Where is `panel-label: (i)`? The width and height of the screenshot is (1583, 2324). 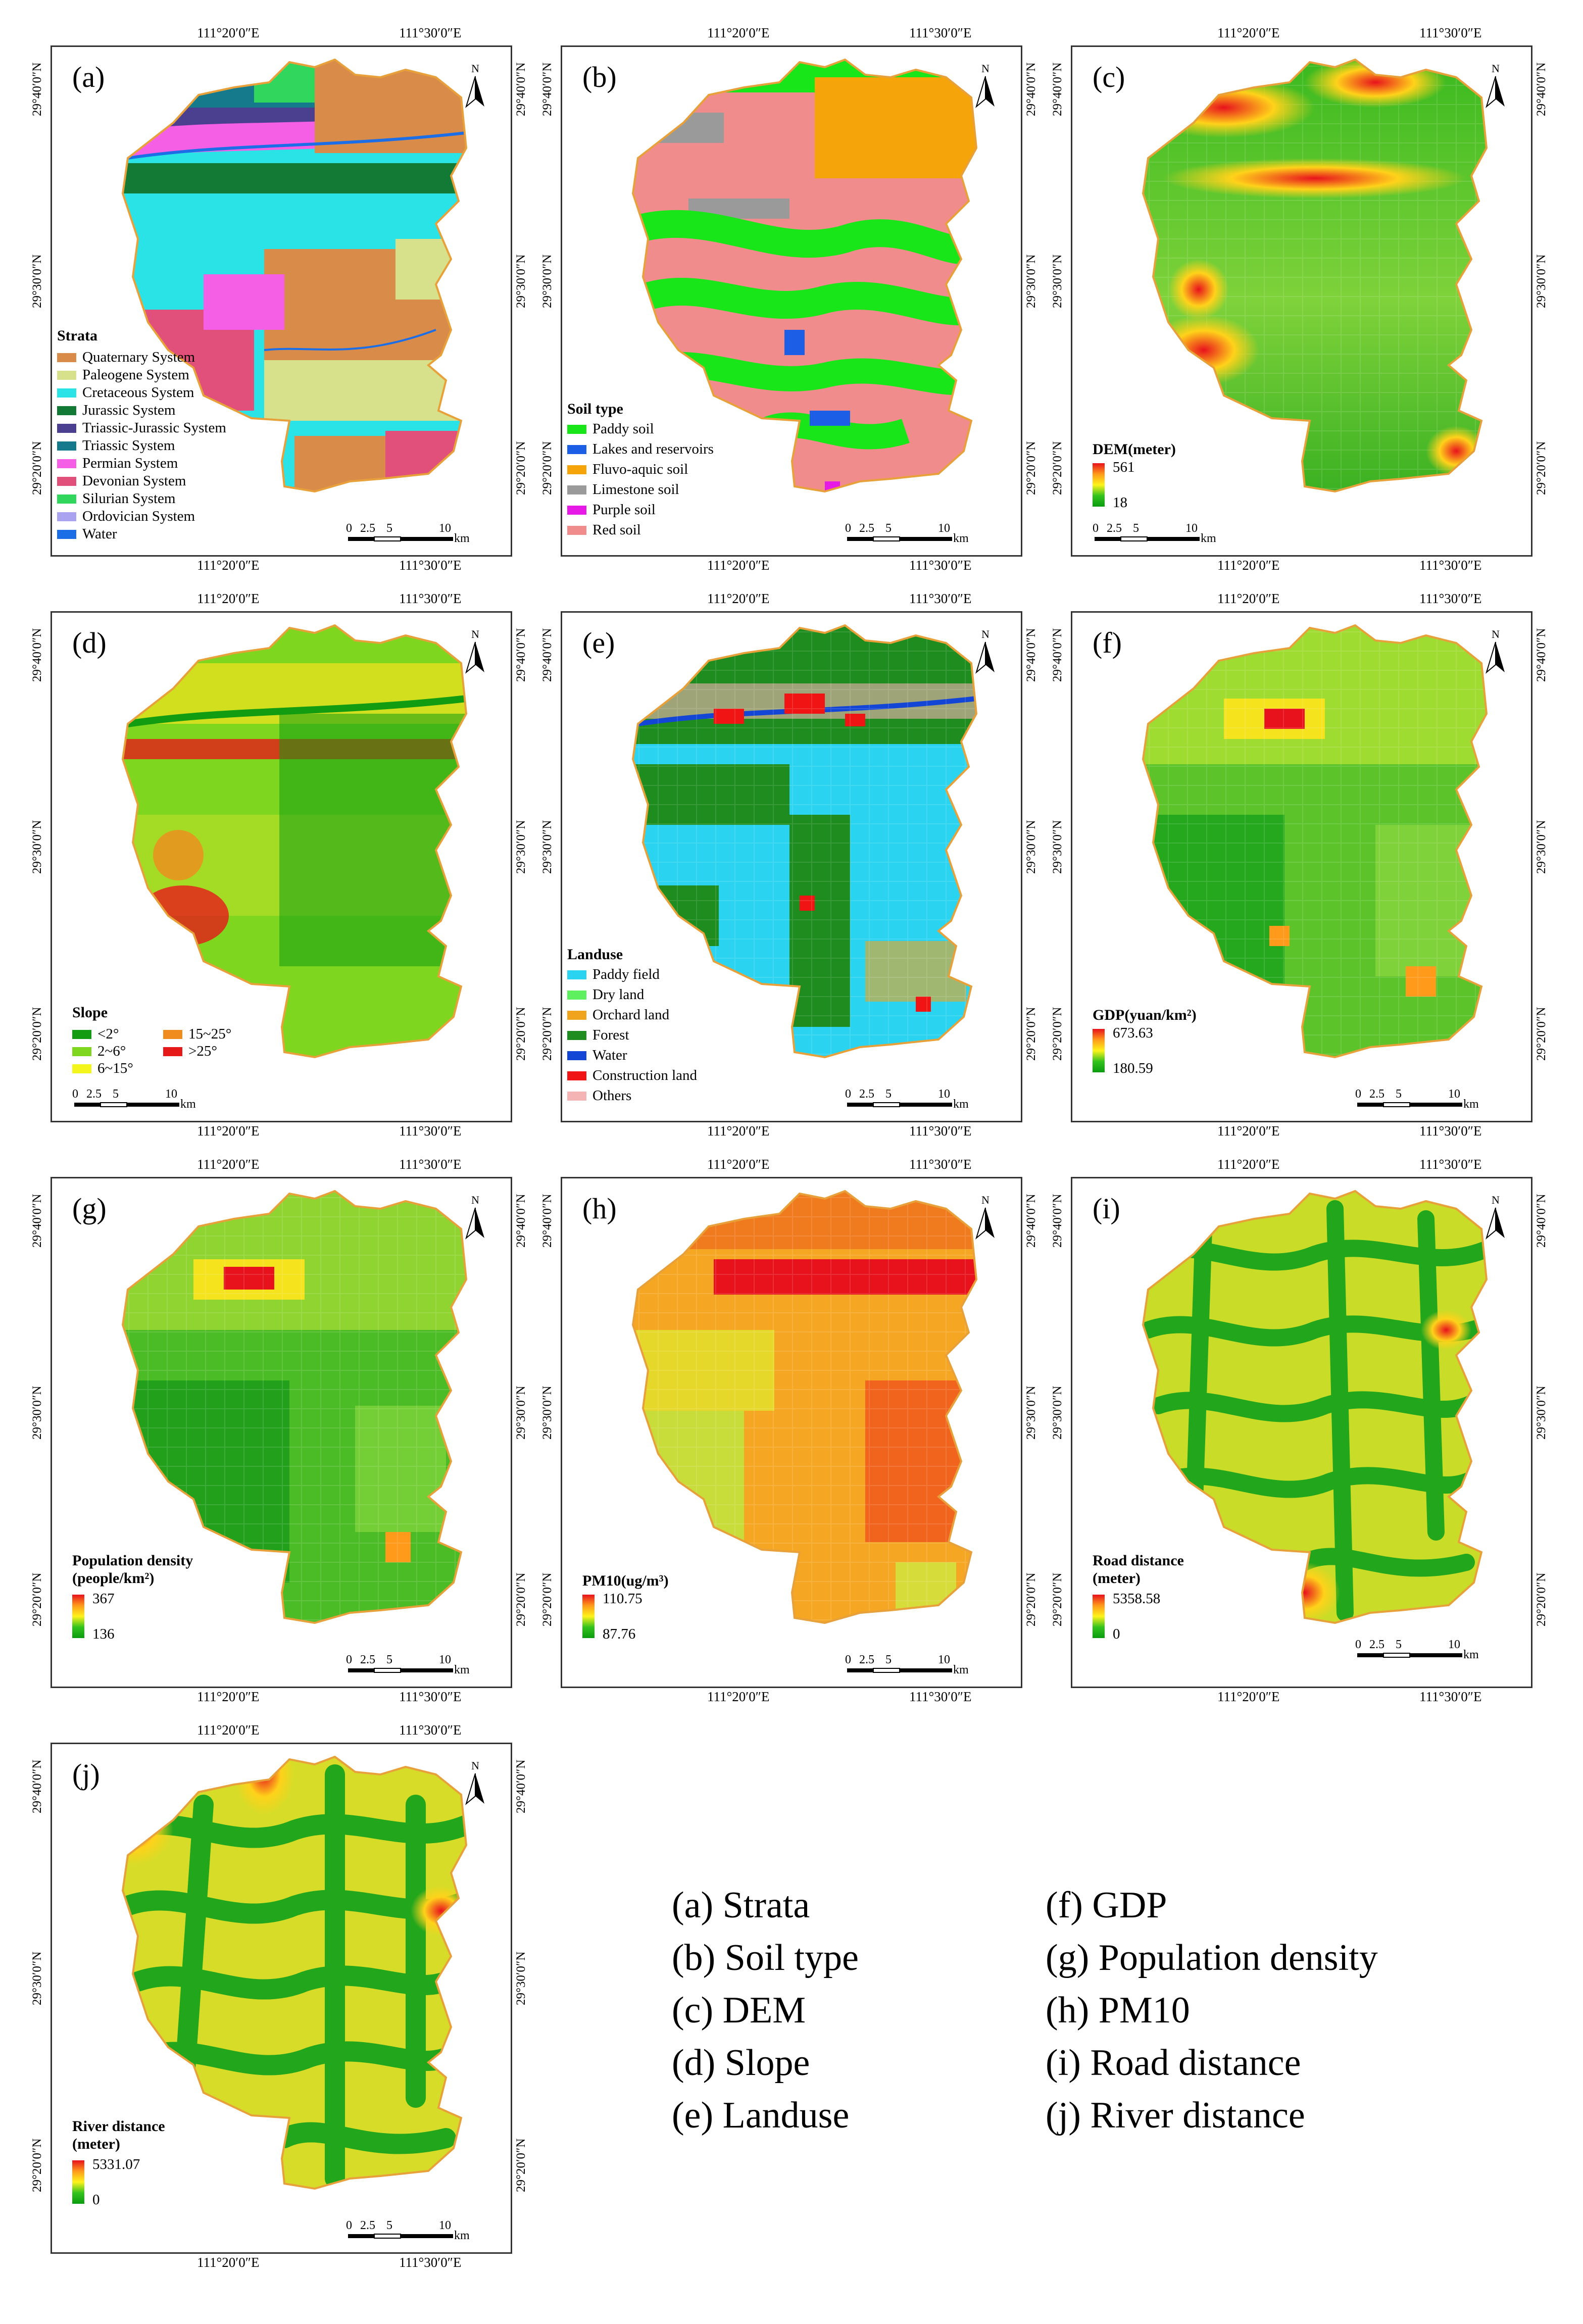 panel-label: (i) is located at coordinates (1106, 1208).